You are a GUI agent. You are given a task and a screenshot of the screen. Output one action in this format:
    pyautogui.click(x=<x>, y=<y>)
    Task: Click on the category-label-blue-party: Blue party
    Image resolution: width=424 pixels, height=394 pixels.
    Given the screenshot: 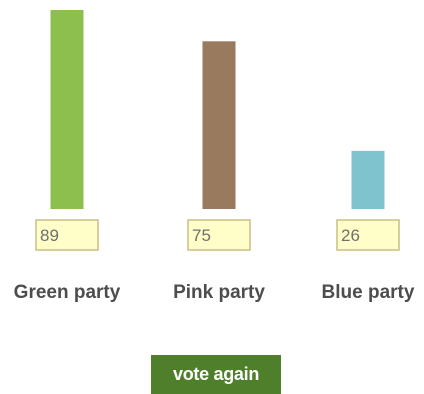 What is the action you would take?
    pyautogui.click(x=368, y=292)
    